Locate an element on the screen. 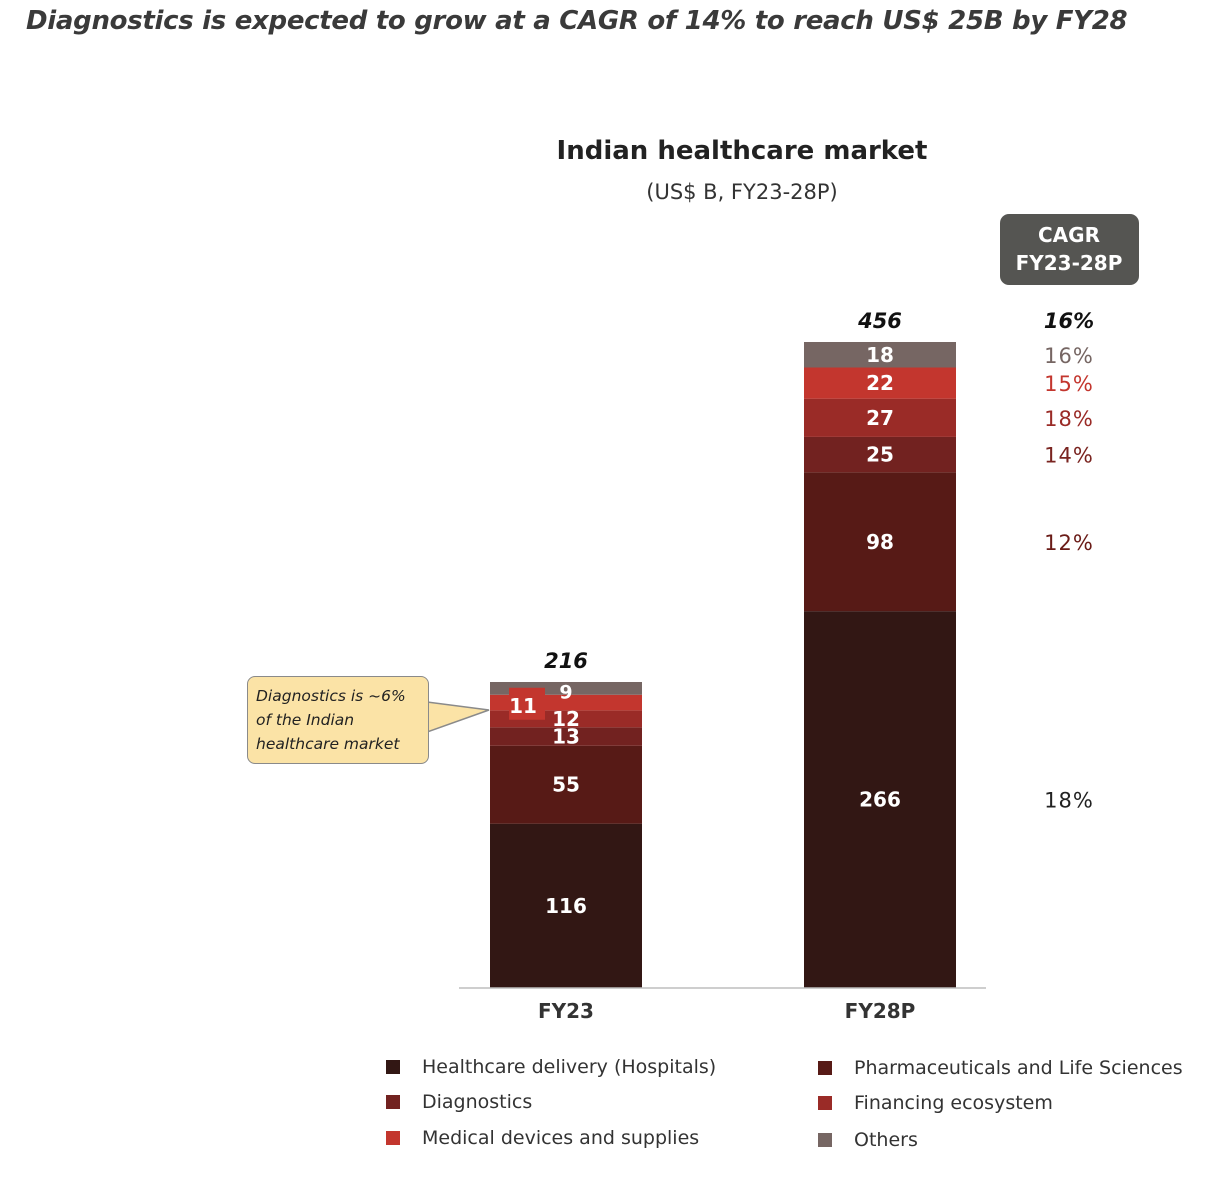 The width and height of the screenshot is (1228, 1202). cagr-value-medical-devices-and-supplies: 15% is located at coordinates (1069, 384).